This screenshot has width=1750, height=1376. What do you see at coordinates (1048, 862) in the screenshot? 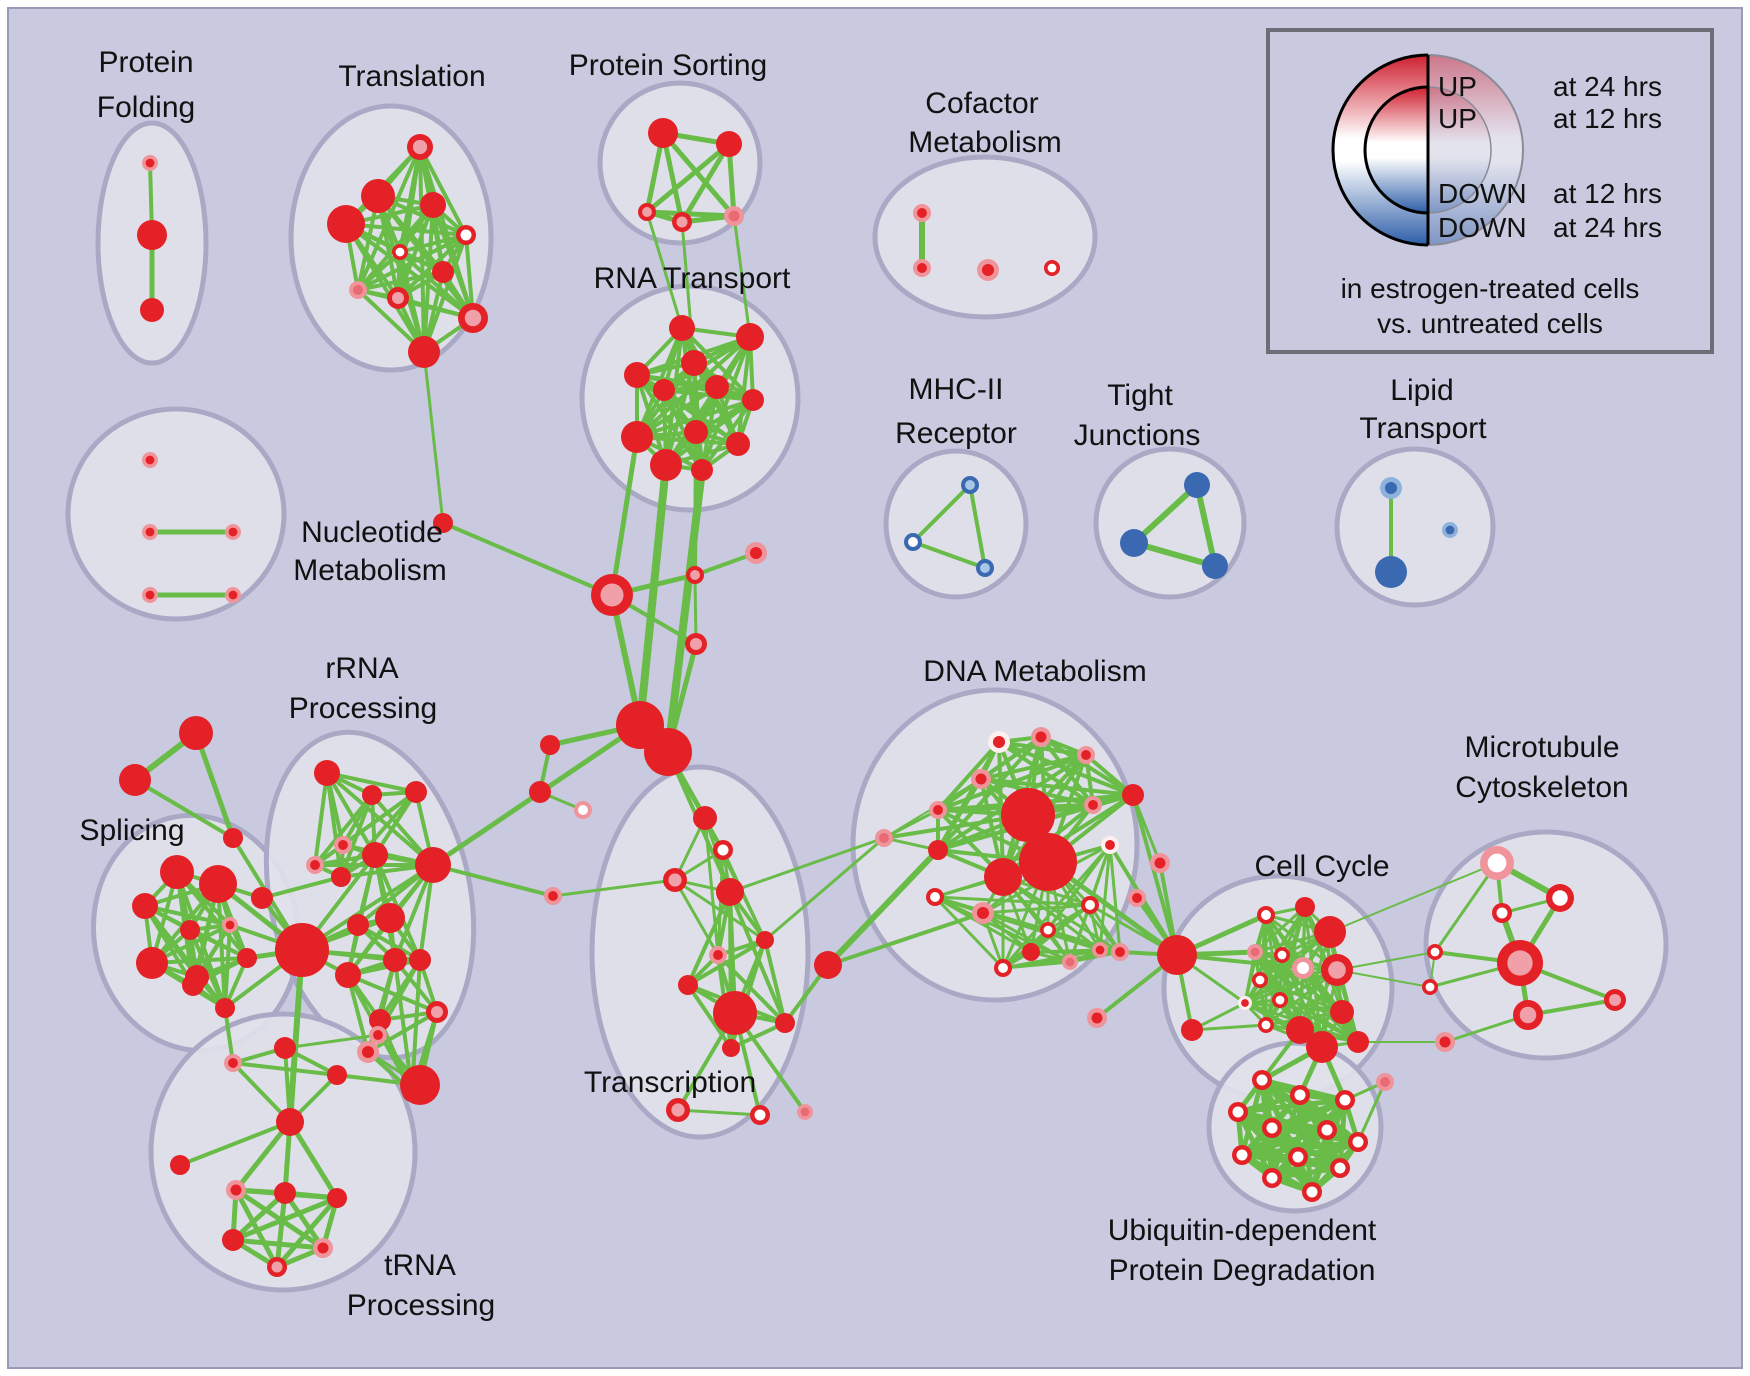
I see `node-d8` at bounding box center [1048, 862].